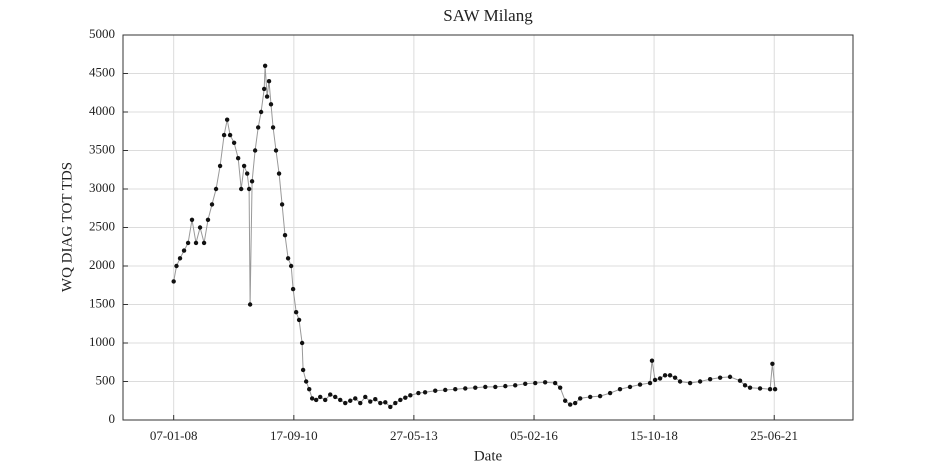 This screenshot has width=945, height=472. Describe the element at coordinates (534, 435) in the screenshot. I see `x-tick-label: 05-02-16` at that location.